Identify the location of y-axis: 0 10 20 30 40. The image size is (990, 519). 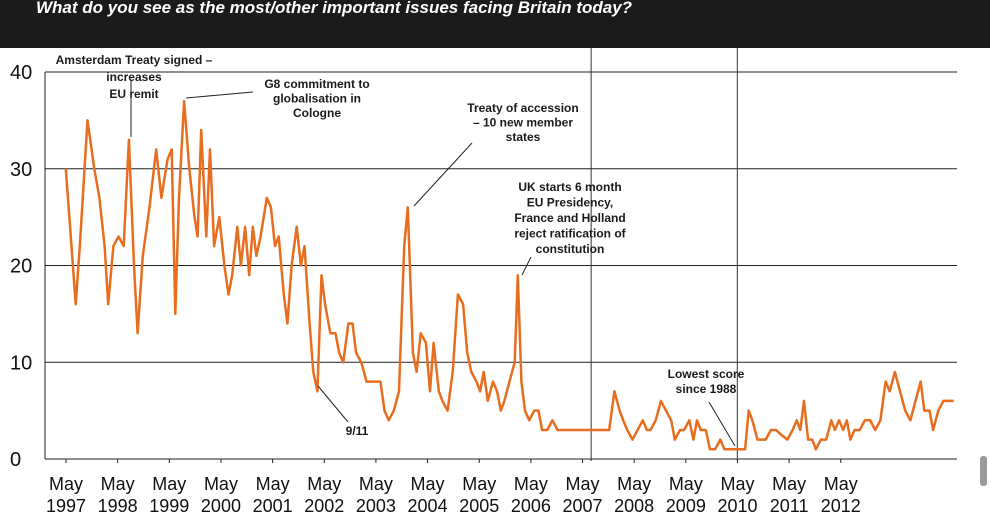
(28, 266).